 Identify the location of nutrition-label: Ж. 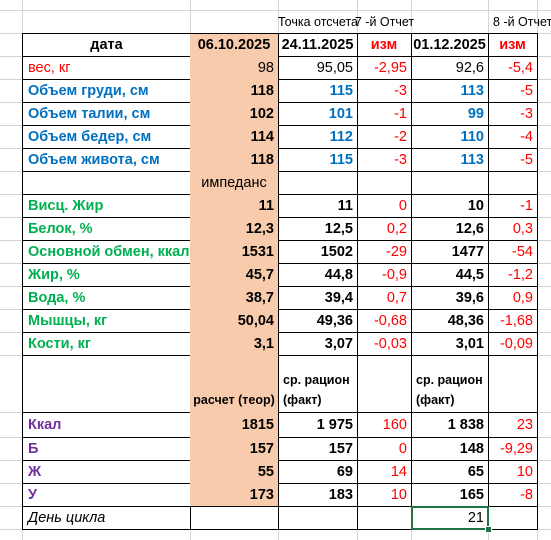
(106, 472).